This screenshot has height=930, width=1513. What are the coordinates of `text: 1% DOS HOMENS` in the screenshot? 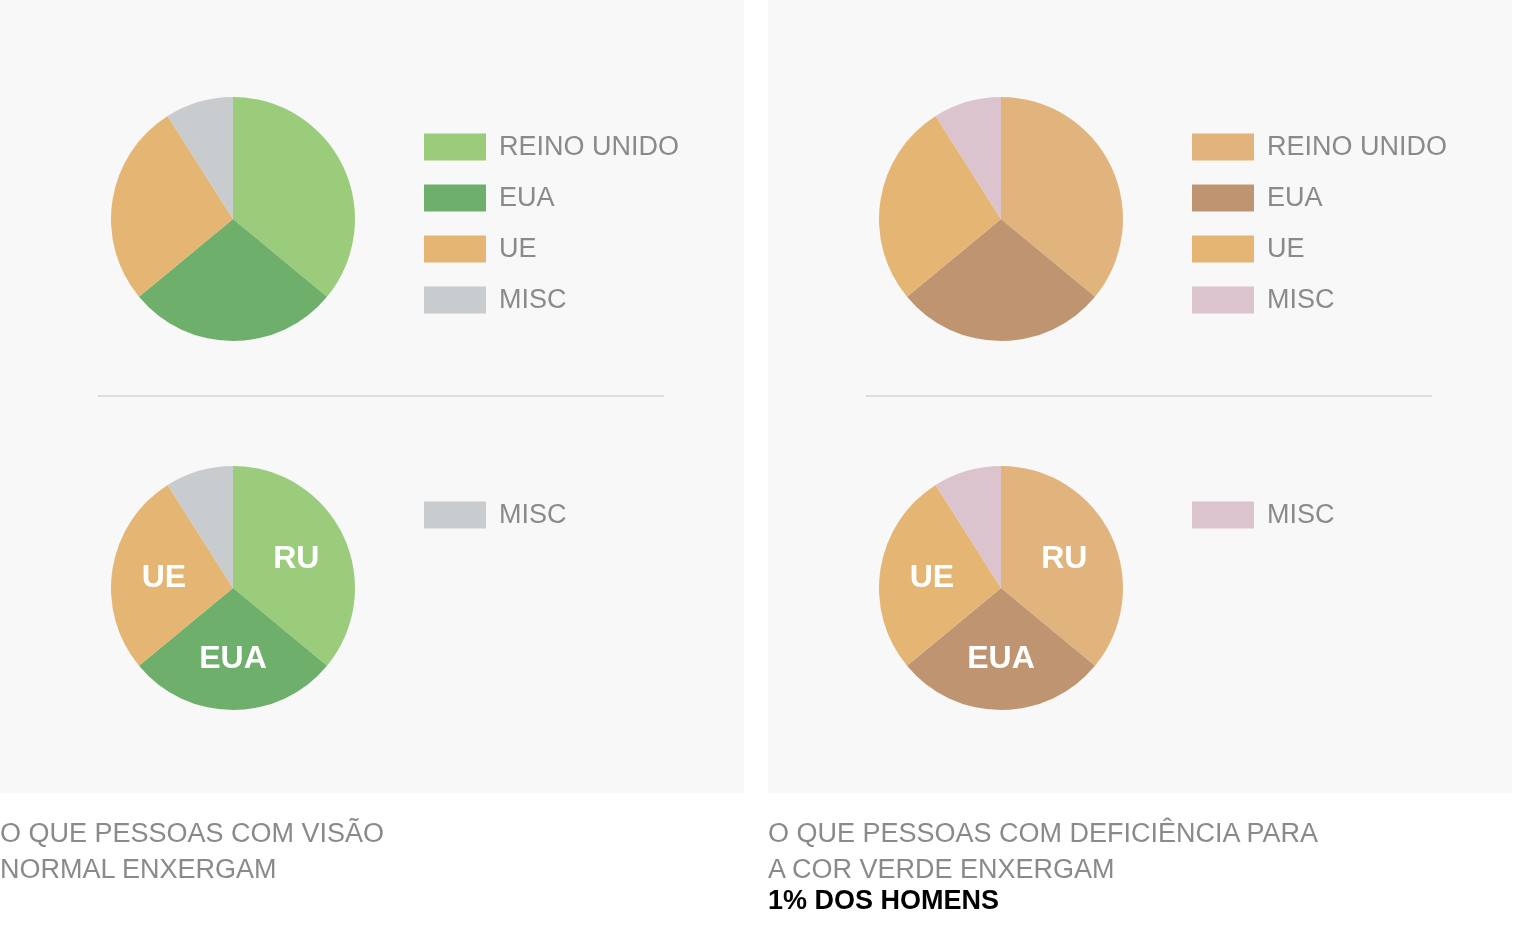 It's located at (884, 900).